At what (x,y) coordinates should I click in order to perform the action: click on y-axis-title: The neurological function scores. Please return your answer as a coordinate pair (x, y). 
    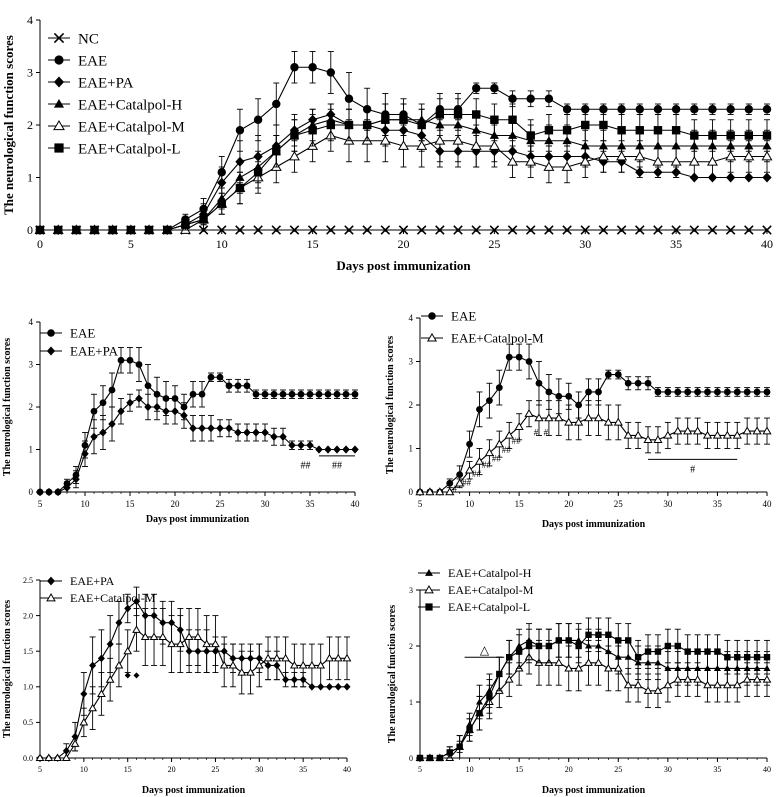
    Looking at the image, I should click on (390, 405).